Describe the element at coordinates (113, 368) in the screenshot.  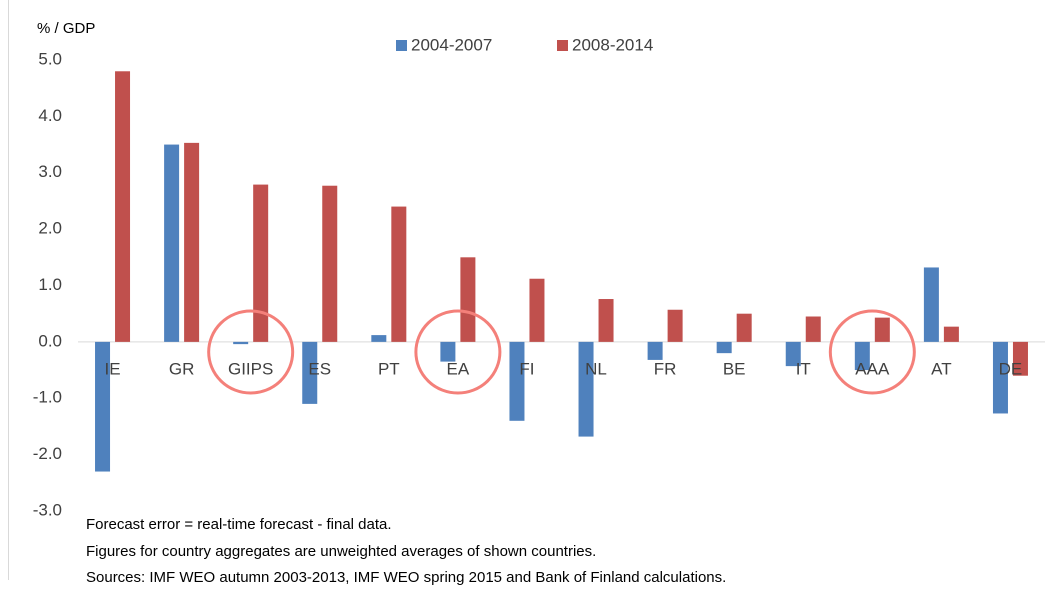
I see `x-tick-label: IE` at that location.